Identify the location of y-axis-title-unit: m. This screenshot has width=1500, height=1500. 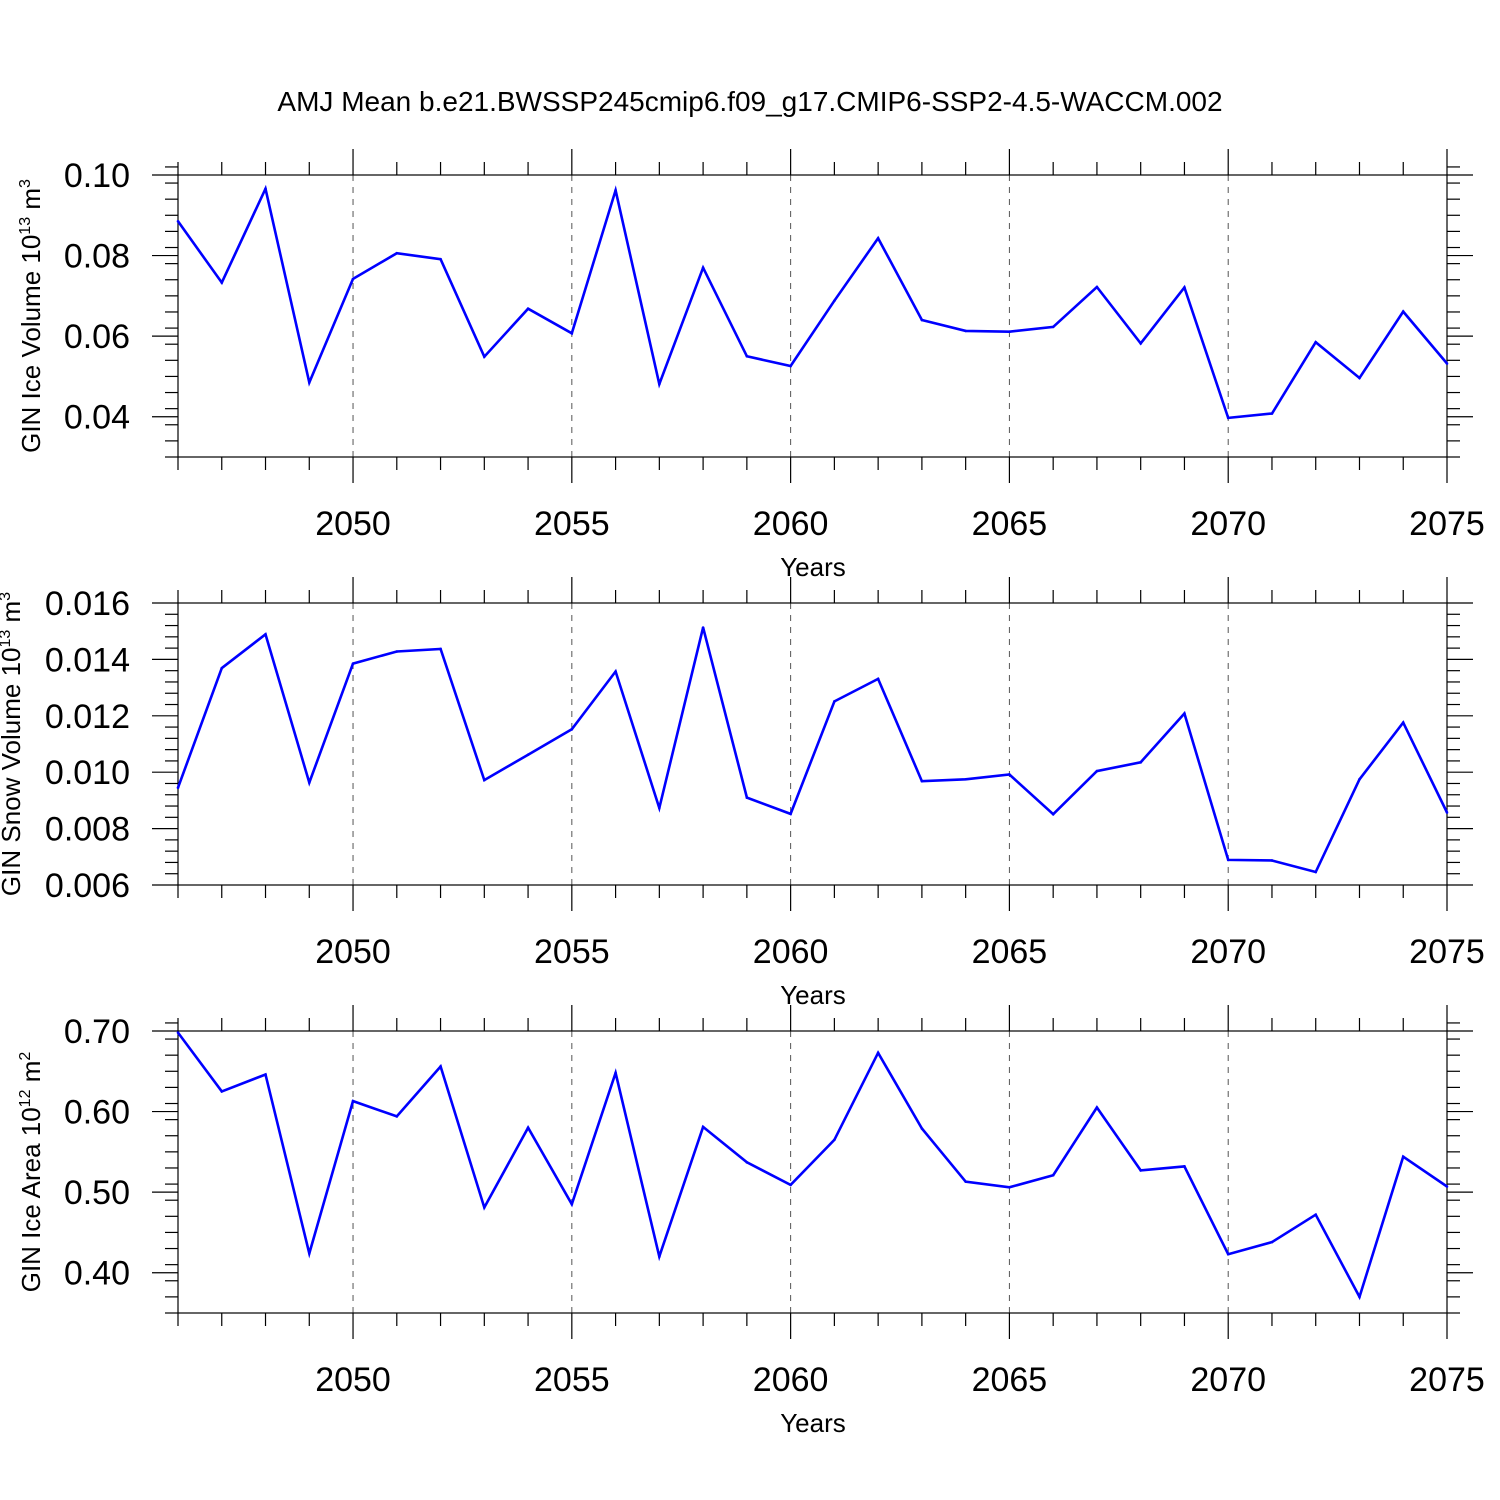
(13, 615).